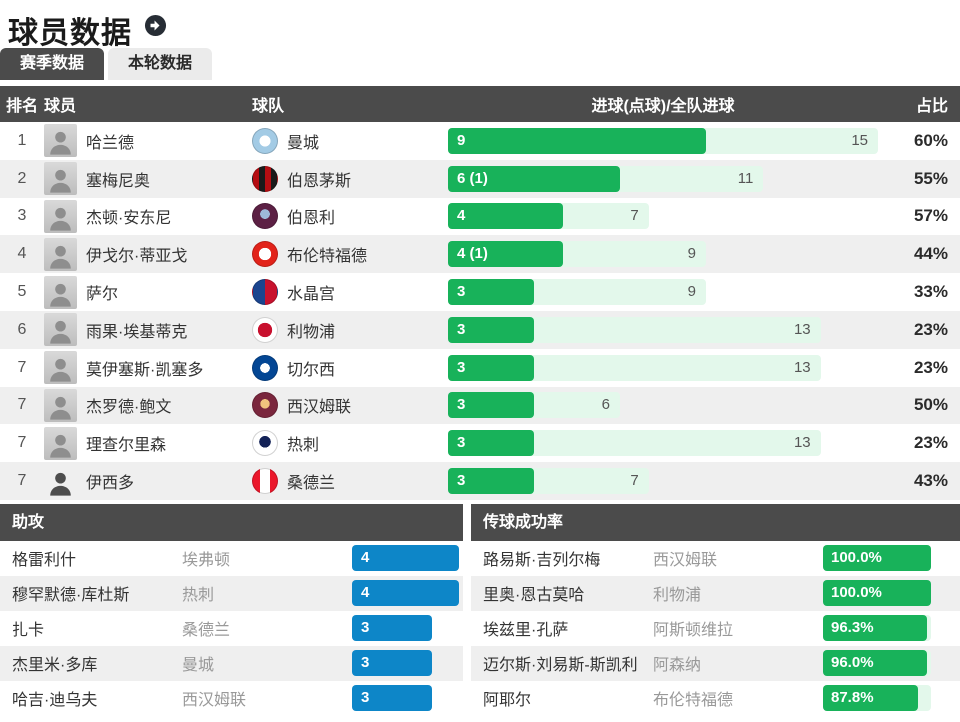 Image resolution: width=960 pixels, height=722 pixels. What do you see at coordinates (663, 292) in the screenshot?
I see `goals-bar-cell: 3 9` at bounding box center [663, 292].